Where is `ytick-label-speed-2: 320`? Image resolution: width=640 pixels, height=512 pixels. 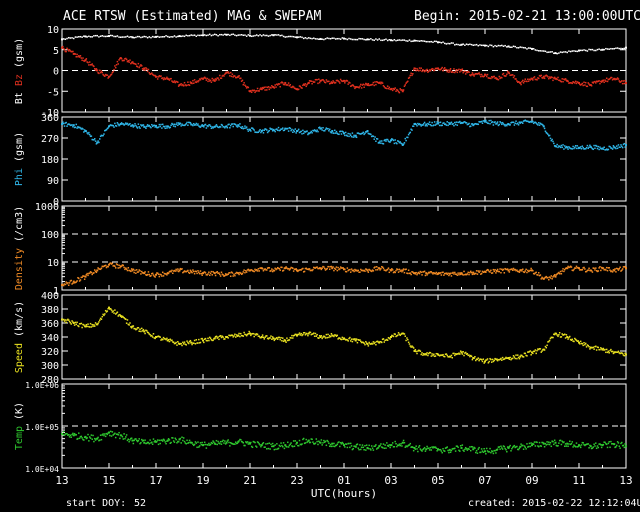 ytick-label-speed-2: 320 is located at coordinates (50, 352).